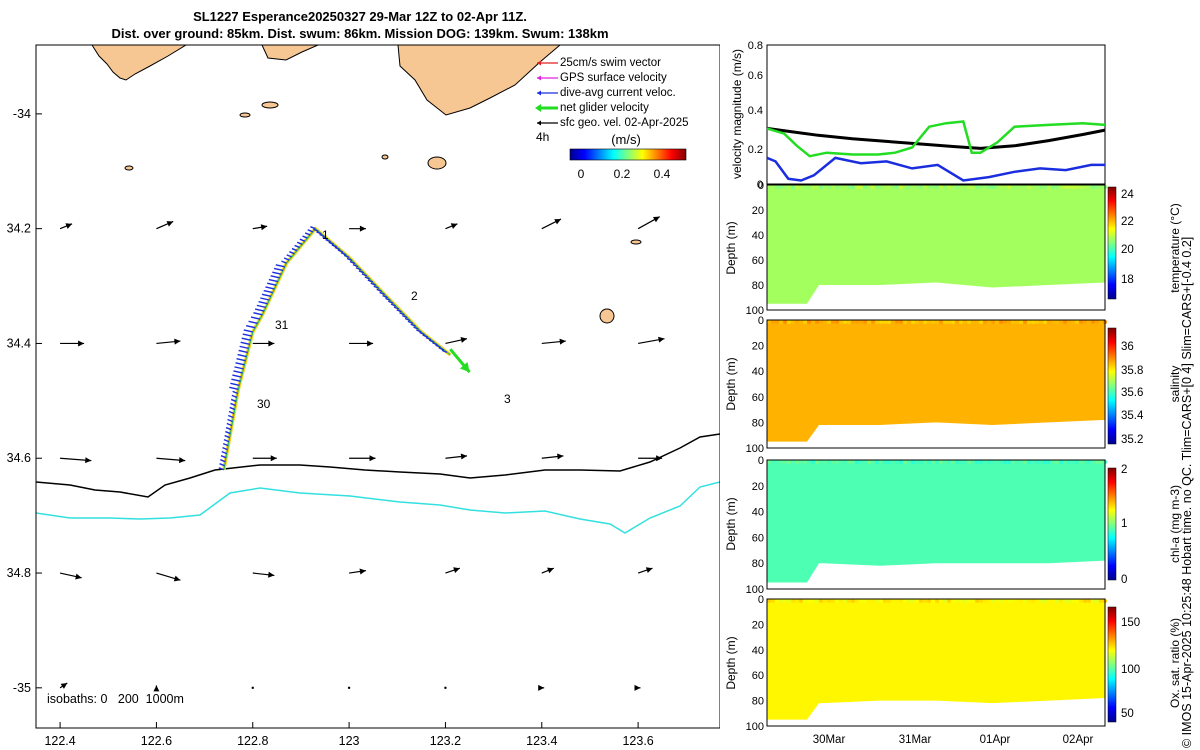 This screenshot has width=1200, height=750. I want to click on salinity-field, so click(936, 381).